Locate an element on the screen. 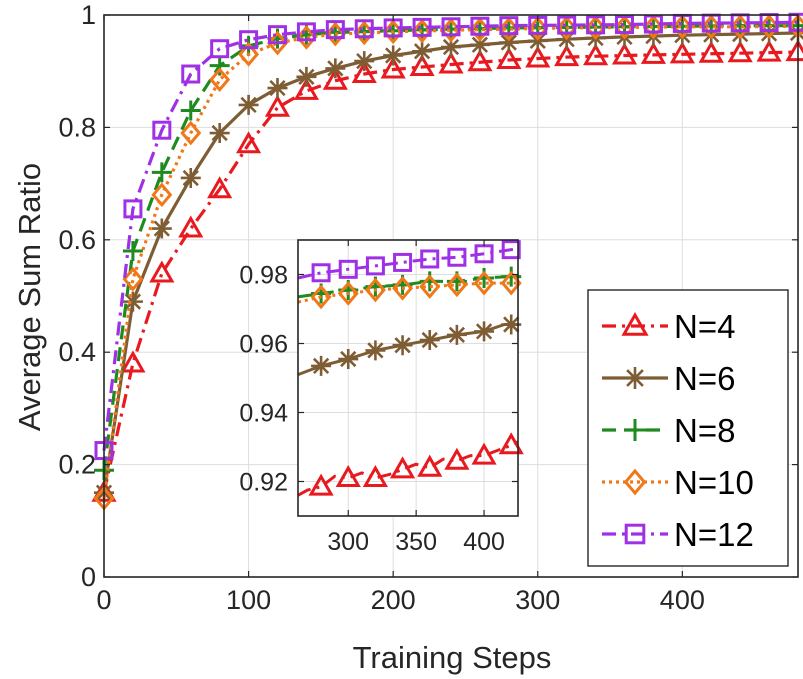 Image resolution: width=803 pixels, height=679 pixels. legend: N=4 N=6 N=8 N=10 N=12 is located at coordinates (688, 428).